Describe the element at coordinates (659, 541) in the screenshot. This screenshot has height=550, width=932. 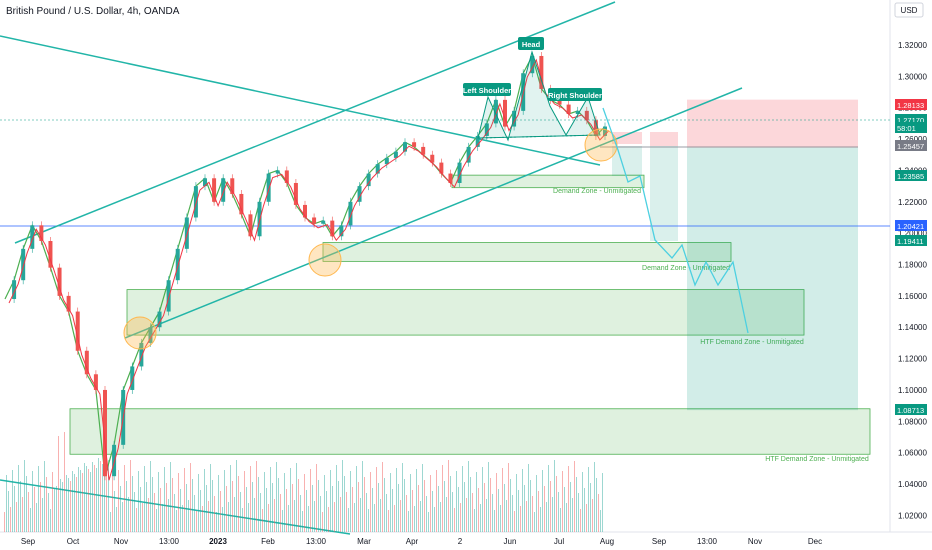
I see `x-tick-label: Sep` at that location.